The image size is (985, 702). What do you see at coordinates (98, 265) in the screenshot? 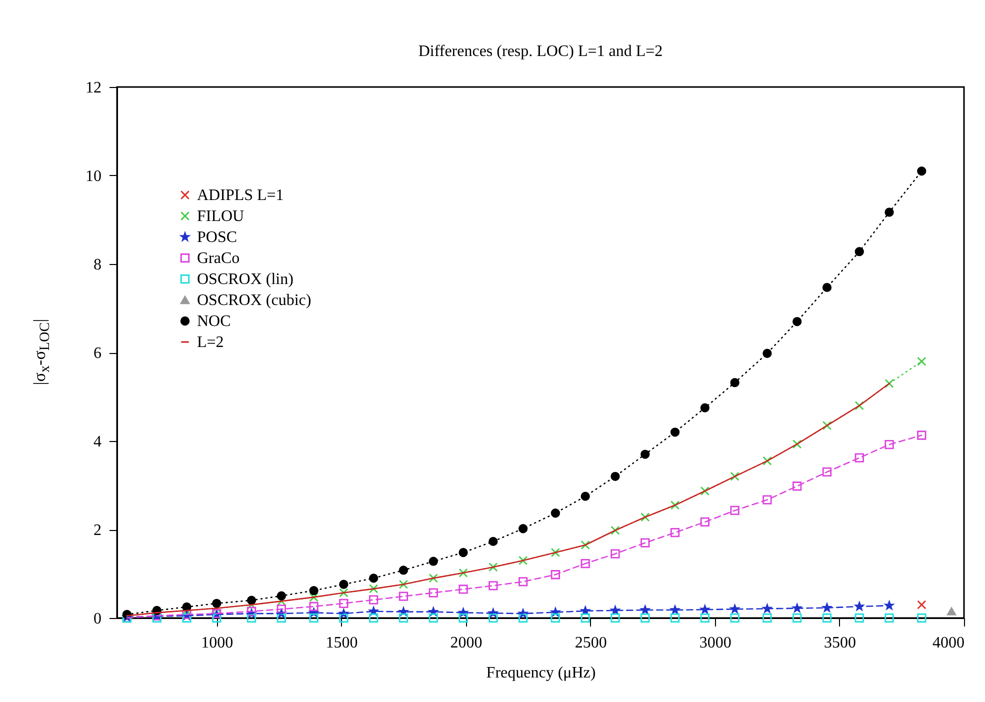
I see `y-tick-label: 8` at bounding box center [98, 265].